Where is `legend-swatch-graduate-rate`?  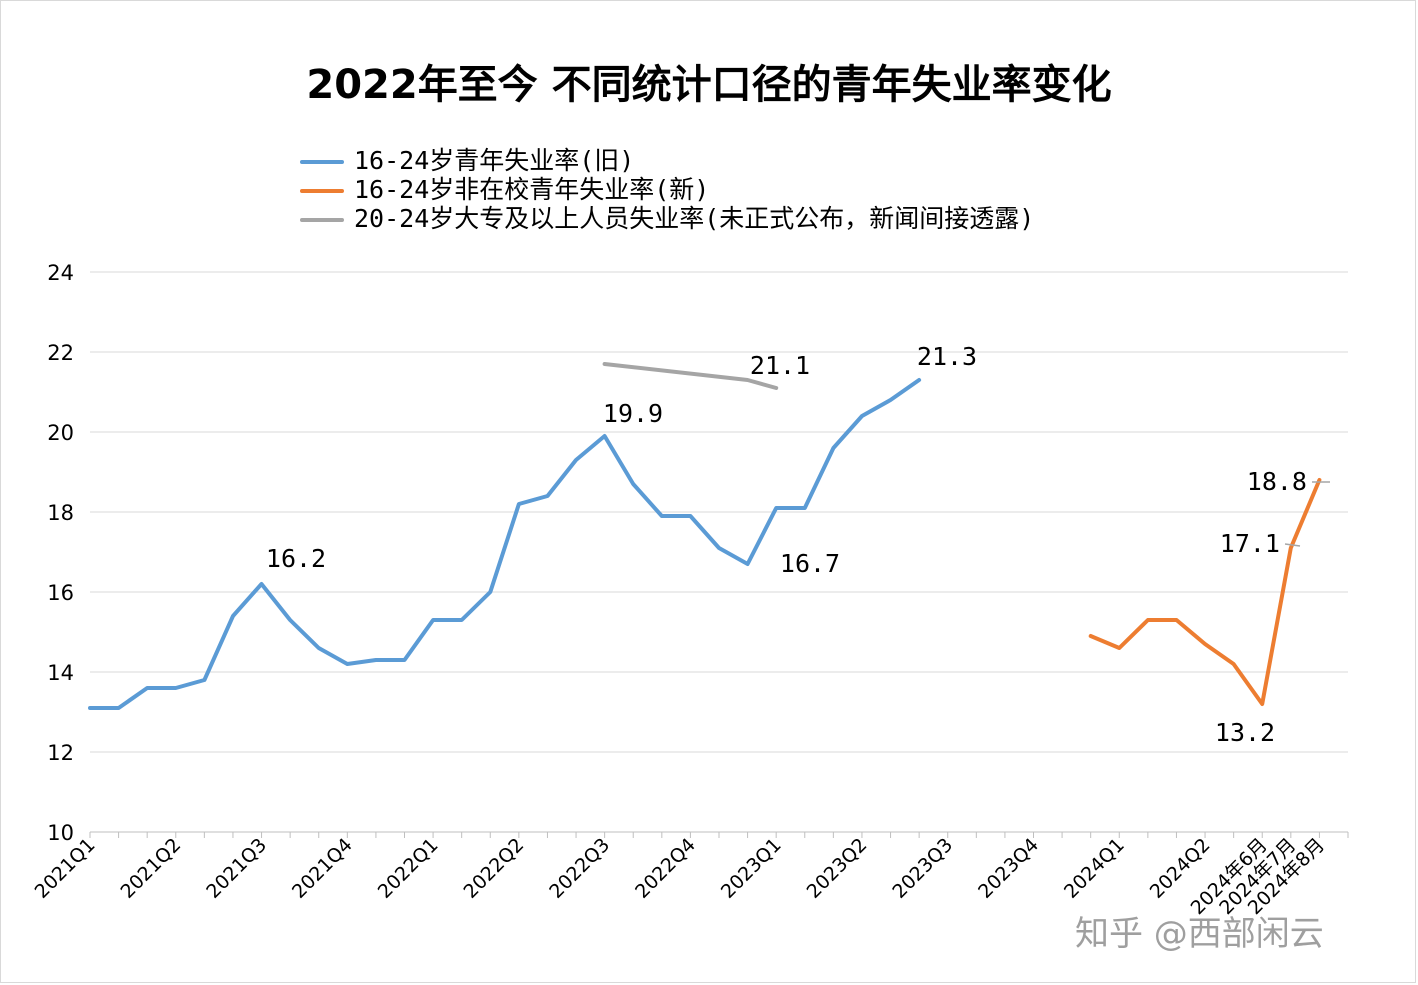
legend-swatch-graduate-rate is located at coordinates (322, 220).